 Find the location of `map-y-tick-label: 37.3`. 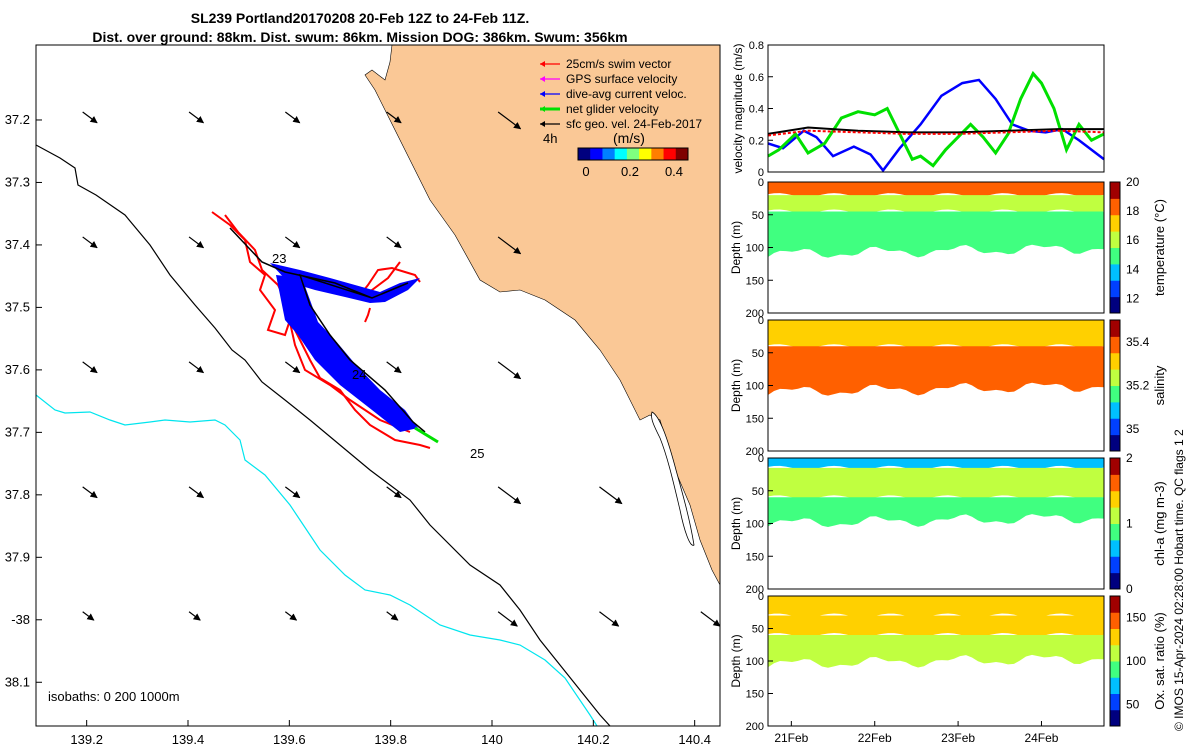

map-y-tick-label: 37.3 is located at coordinates (17, 181).